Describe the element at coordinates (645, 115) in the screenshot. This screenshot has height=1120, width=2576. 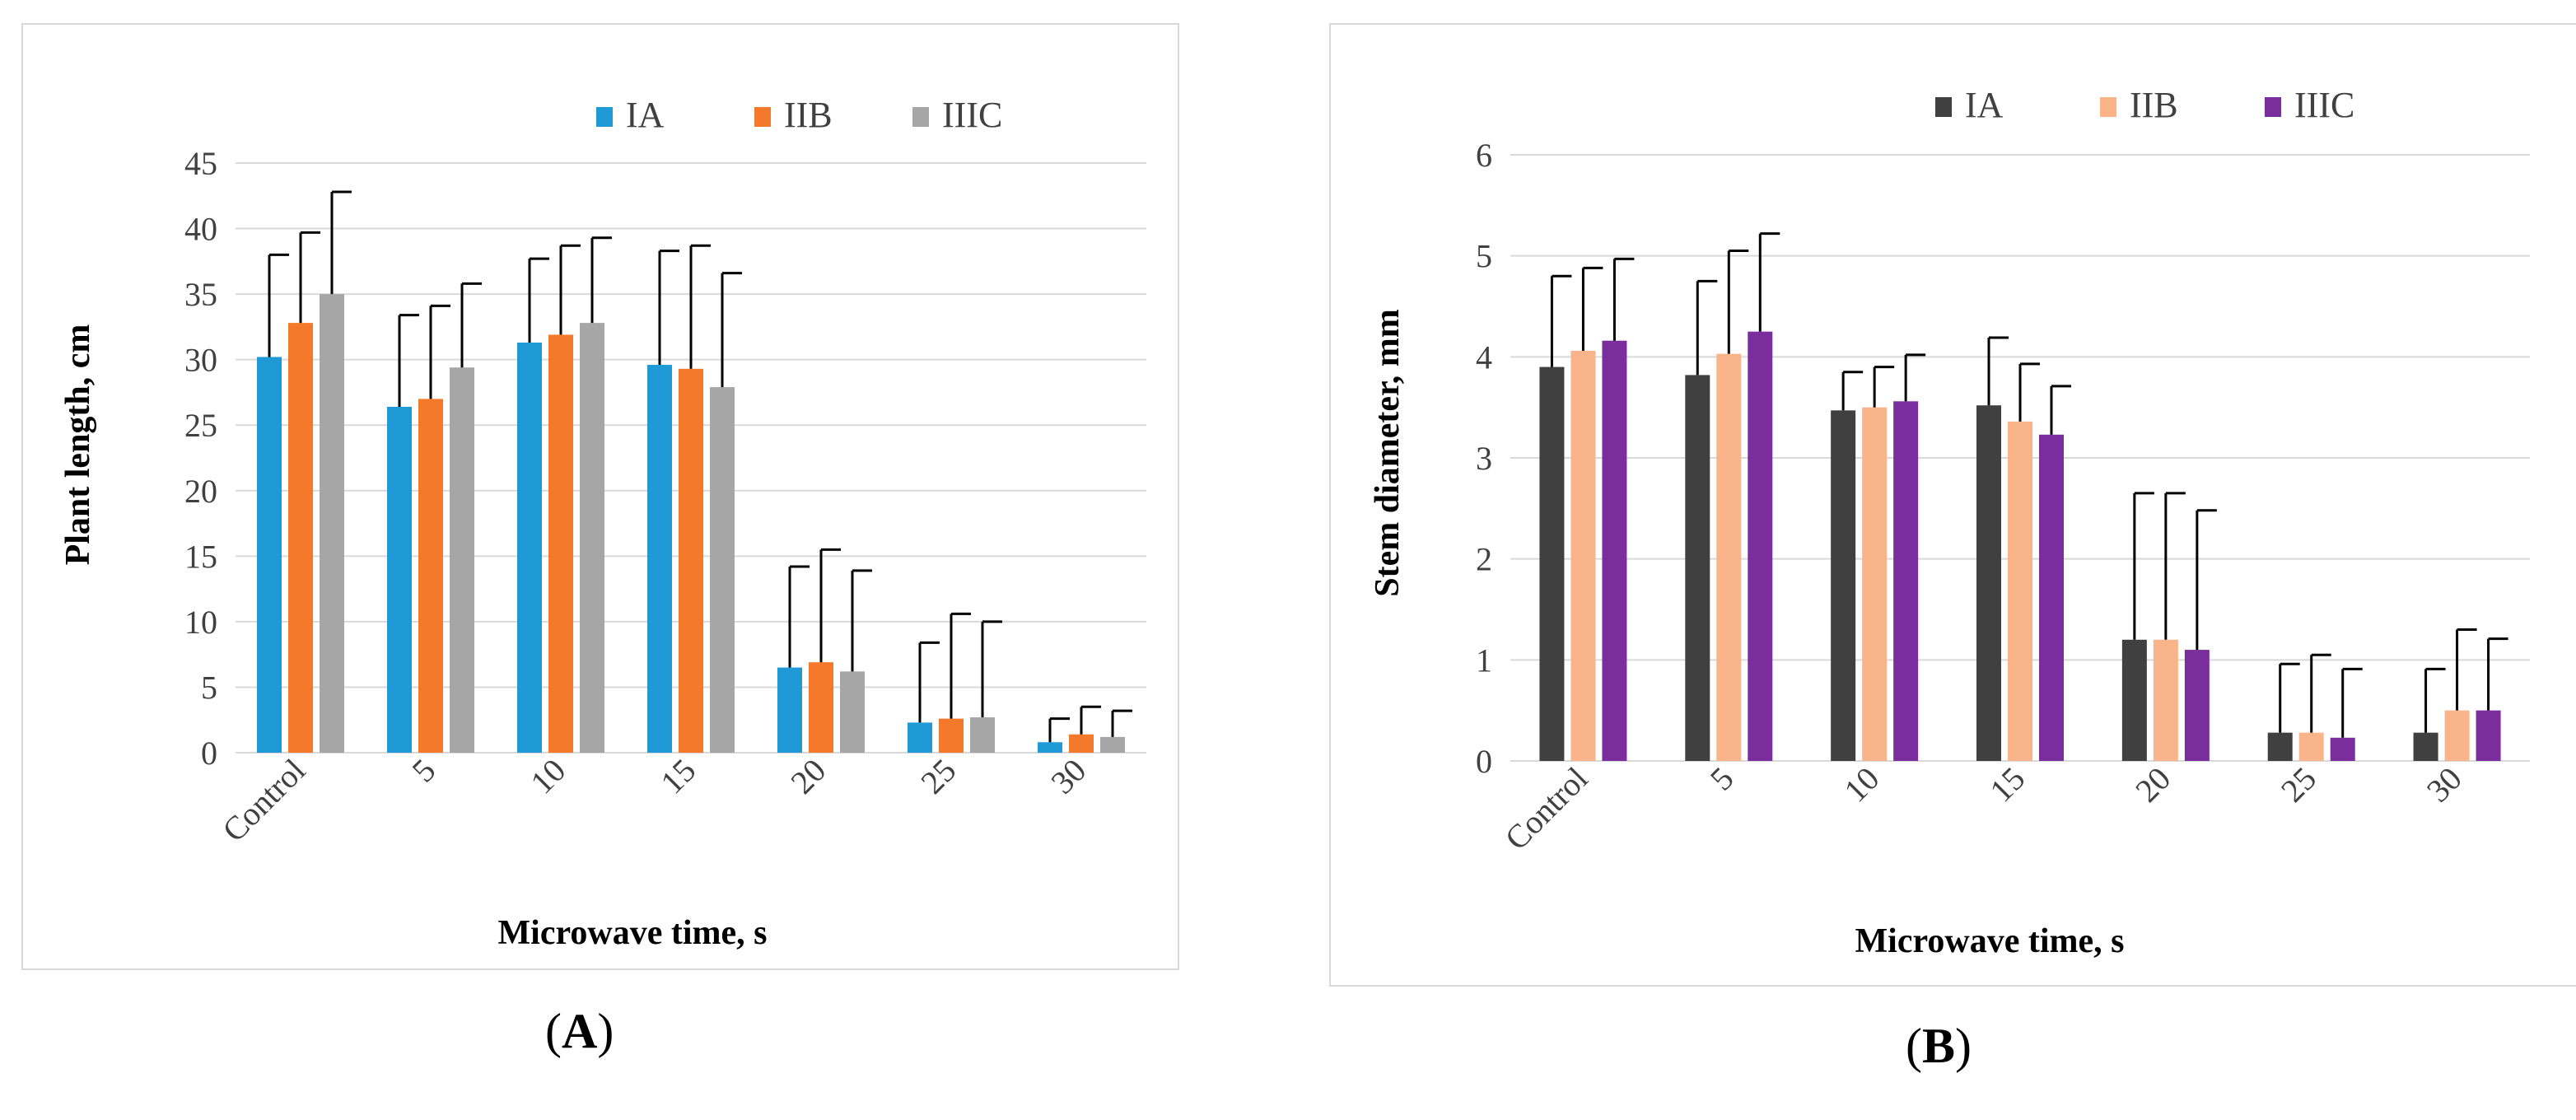
I see `chart-a-legend-label-ia: IA` at that location.